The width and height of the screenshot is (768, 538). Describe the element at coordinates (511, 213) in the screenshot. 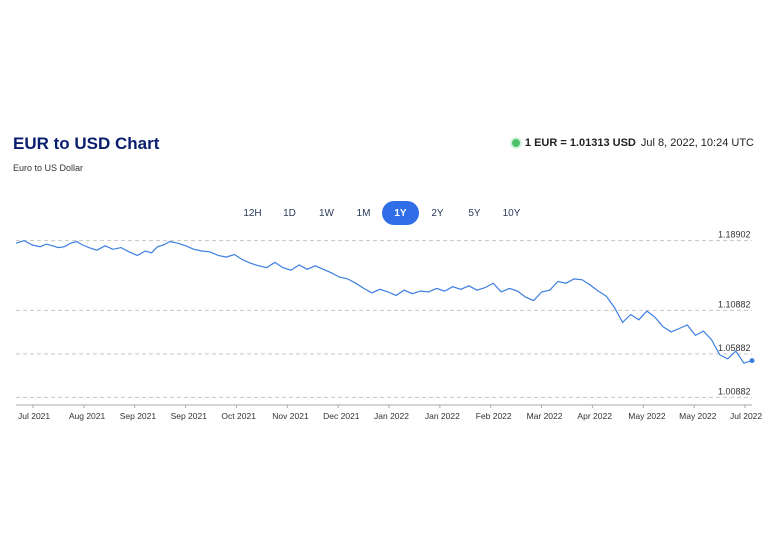

I see `range-tab-10y: 10Y` at that location.